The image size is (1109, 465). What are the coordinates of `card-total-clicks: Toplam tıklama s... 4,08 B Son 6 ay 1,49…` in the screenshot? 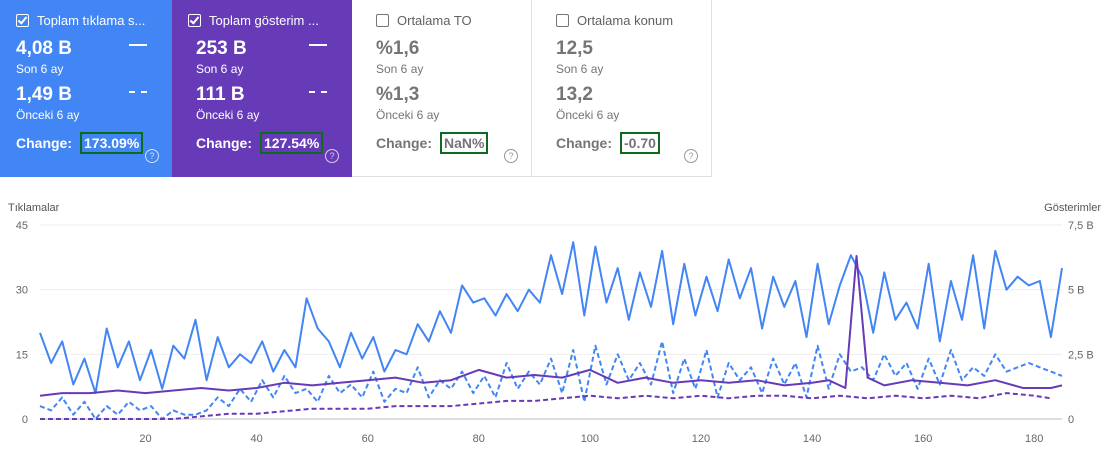 It's located at (86, 88).